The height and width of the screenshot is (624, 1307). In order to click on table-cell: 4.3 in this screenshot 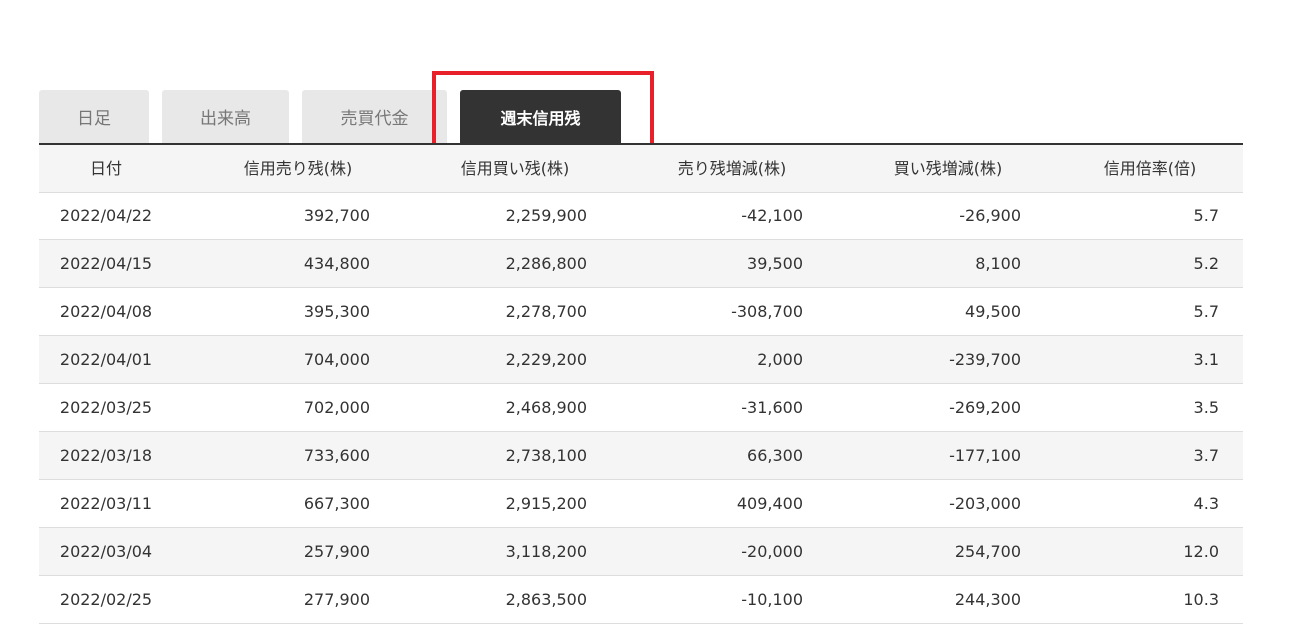, I will do `click(1206, 503)`.